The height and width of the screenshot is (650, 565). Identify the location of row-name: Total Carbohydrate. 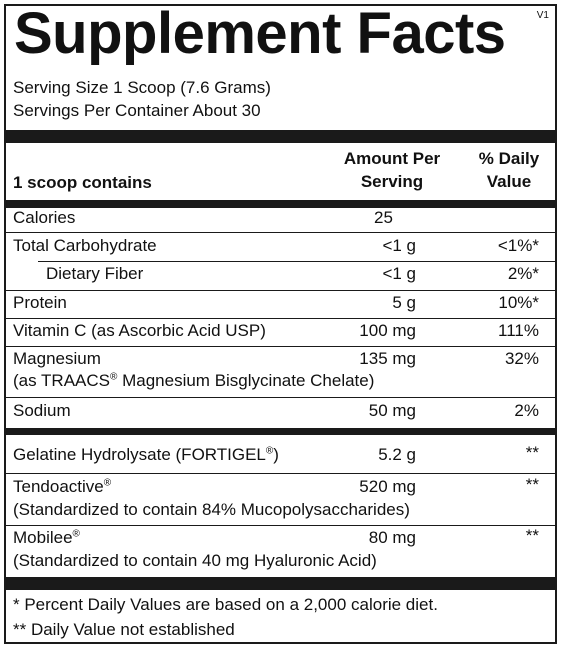
(85, 245).